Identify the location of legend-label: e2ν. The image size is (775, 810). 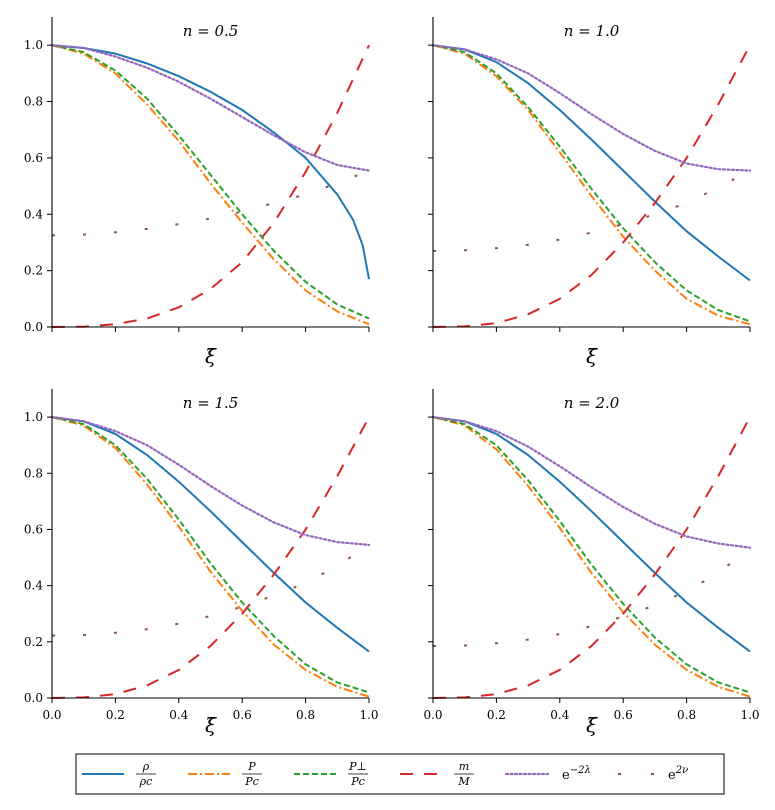
(678, 774).